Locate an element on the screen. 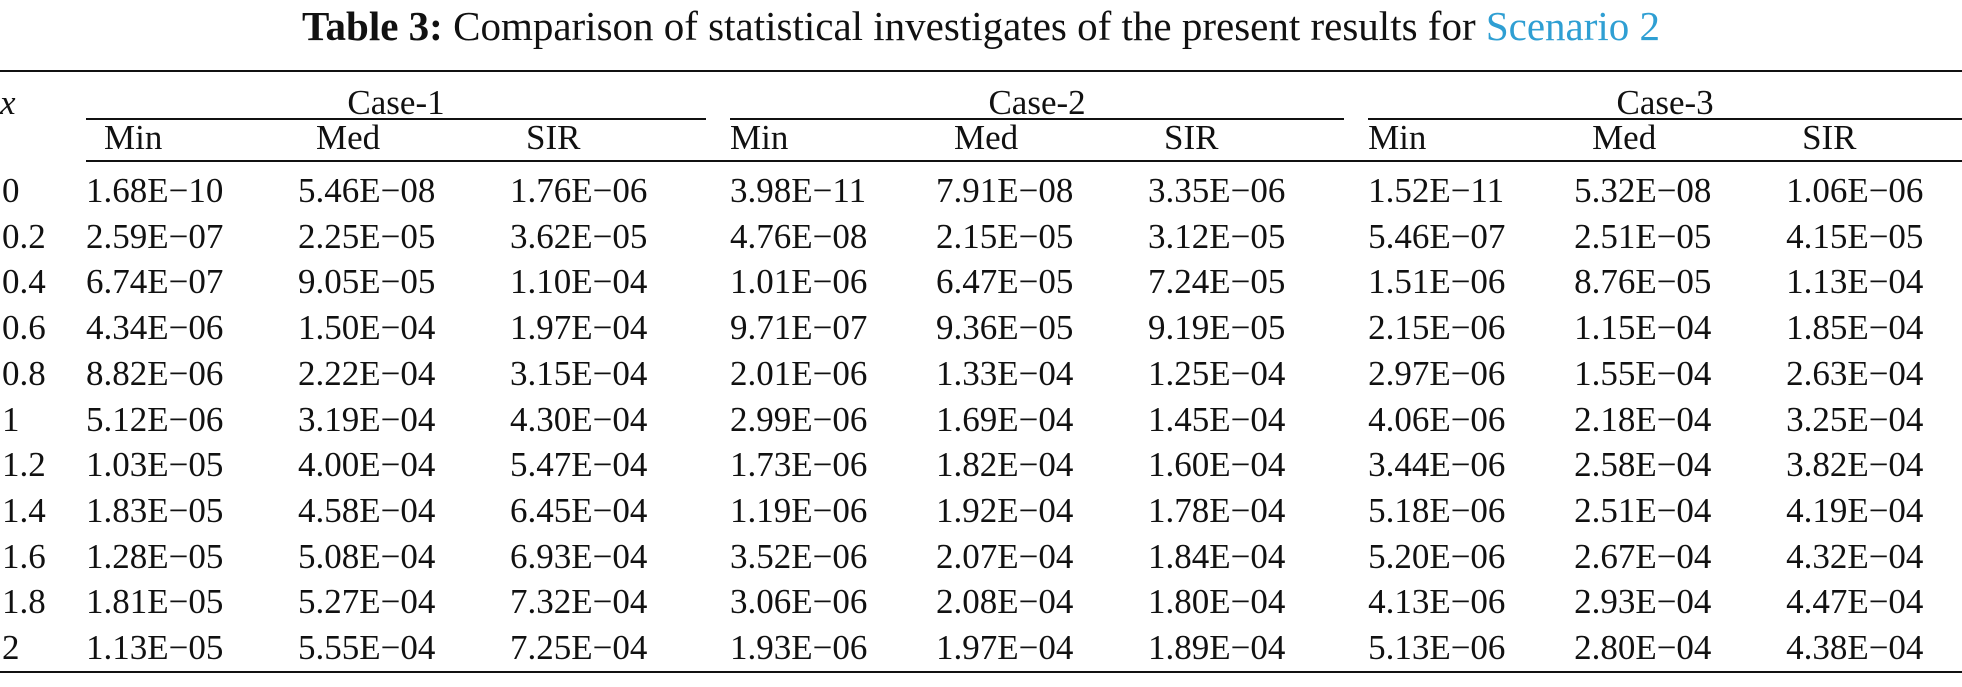 Image resolution: width=1962 pixels, height=687 pixels. case-3-sir-cell: 4.38E−04 is located at coordinates (1855, 648).